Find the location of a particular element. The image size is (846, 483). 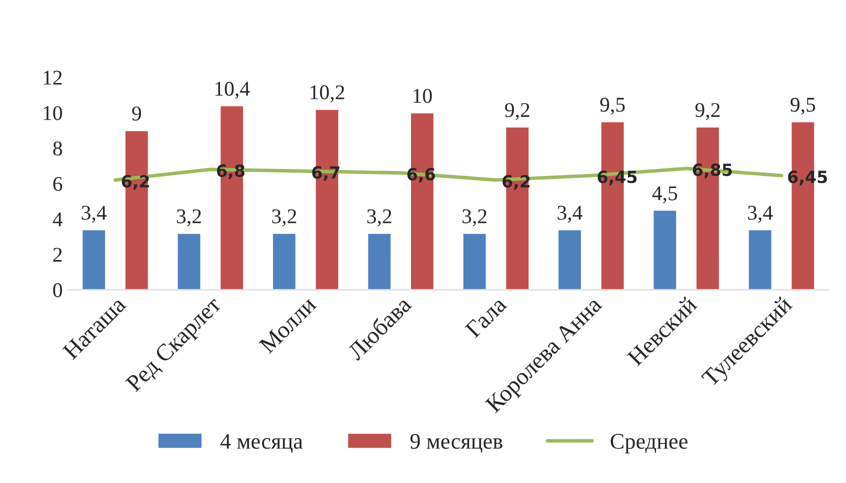

y-tick-label: 4 is located at coordinates (57, 219).